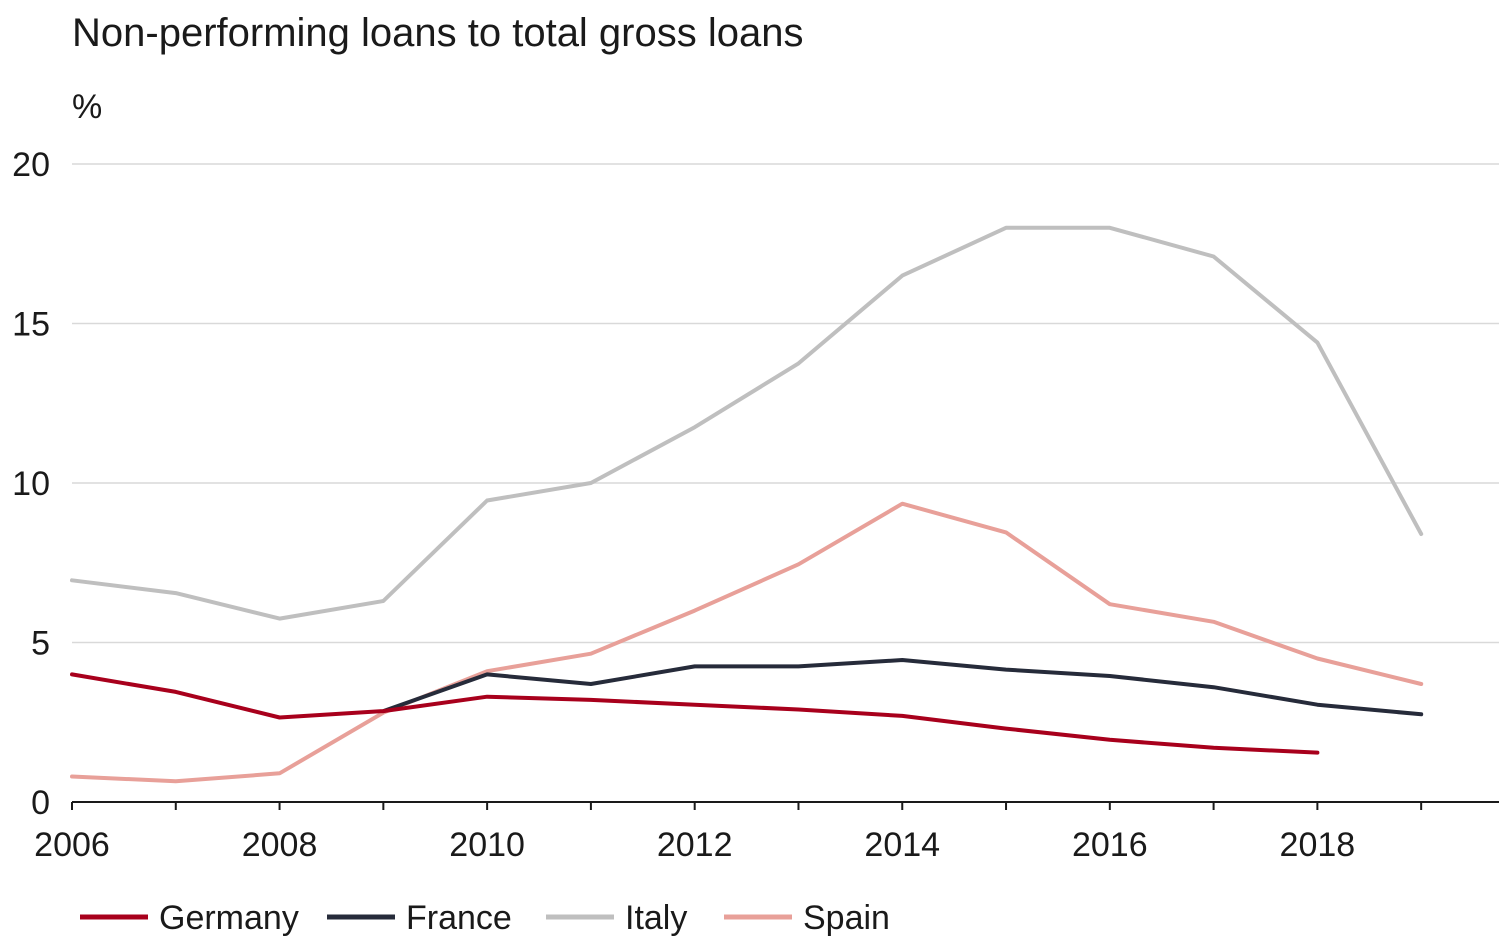  What do you see at coordinates (487, 845) in the screenshot?
I see `x-tick-label: 2010` at bounding box center [487, 845].